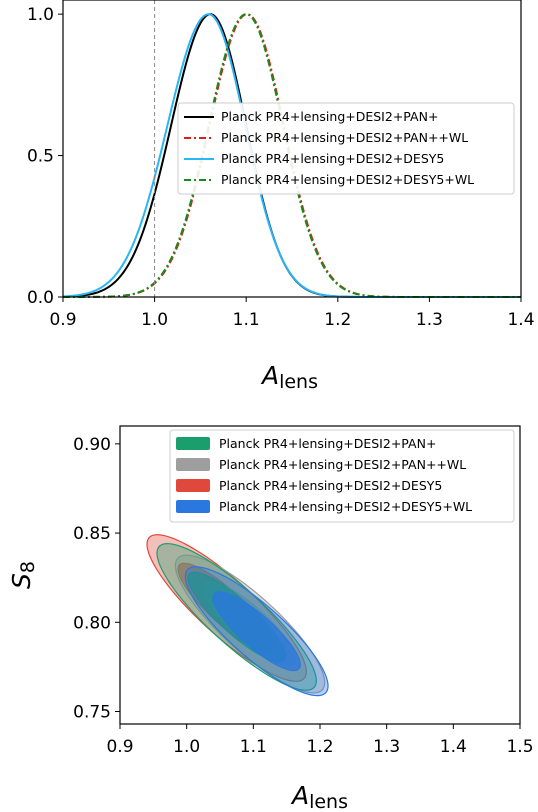 The height and width of the screenshot is (812, 538). What do you see at coordinates (28, 567) in the screenshot?
I see `bottom-ylabel-sub: 8` at bounding box center [28, 567].